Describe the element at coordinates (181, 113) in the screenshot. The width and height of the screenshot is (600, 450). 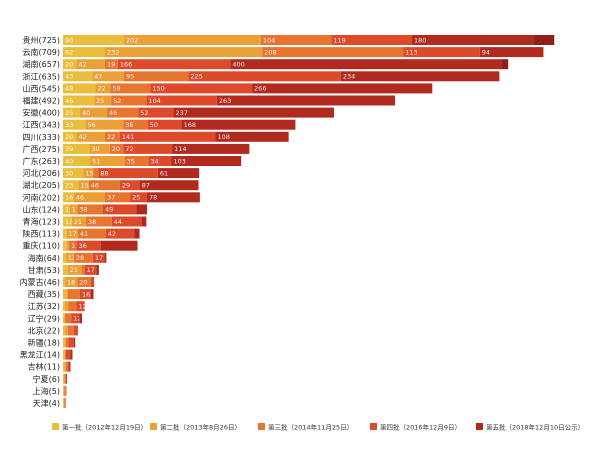
I see `bar-value-label: 237` at that location.